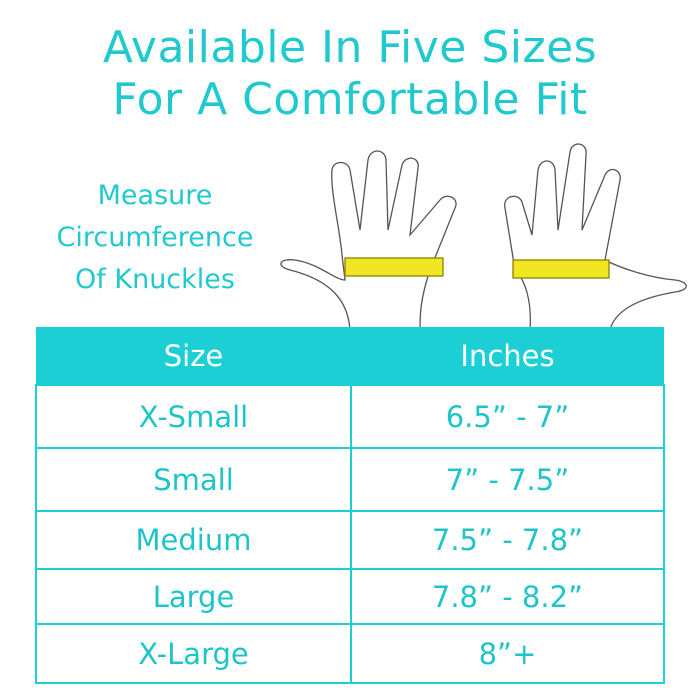 The image size is (700, 700). I want to click on table-row: Medium 7.5” - 7.8”, so click(350, 540).